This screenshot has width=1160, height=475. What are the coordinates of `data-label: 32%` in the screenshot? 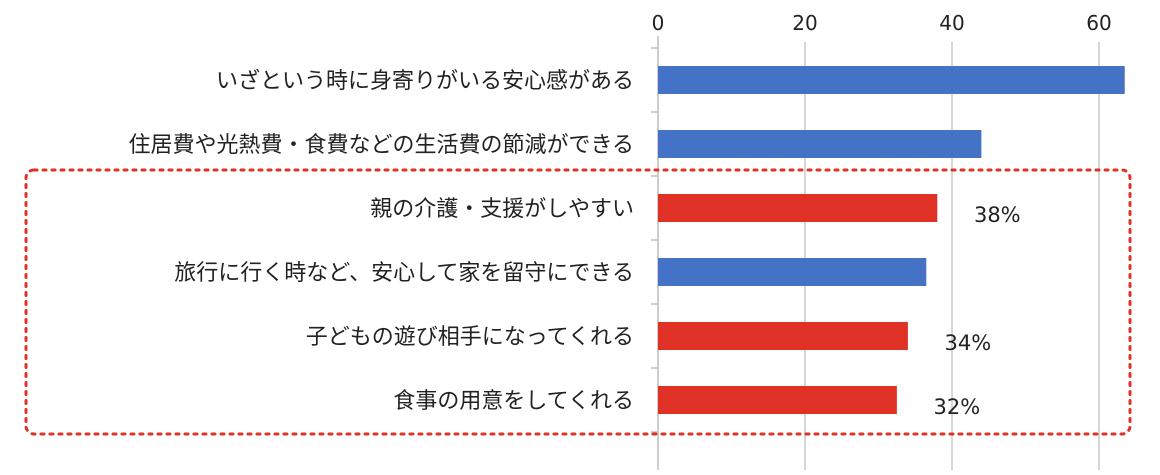 It's located at (957, 407).